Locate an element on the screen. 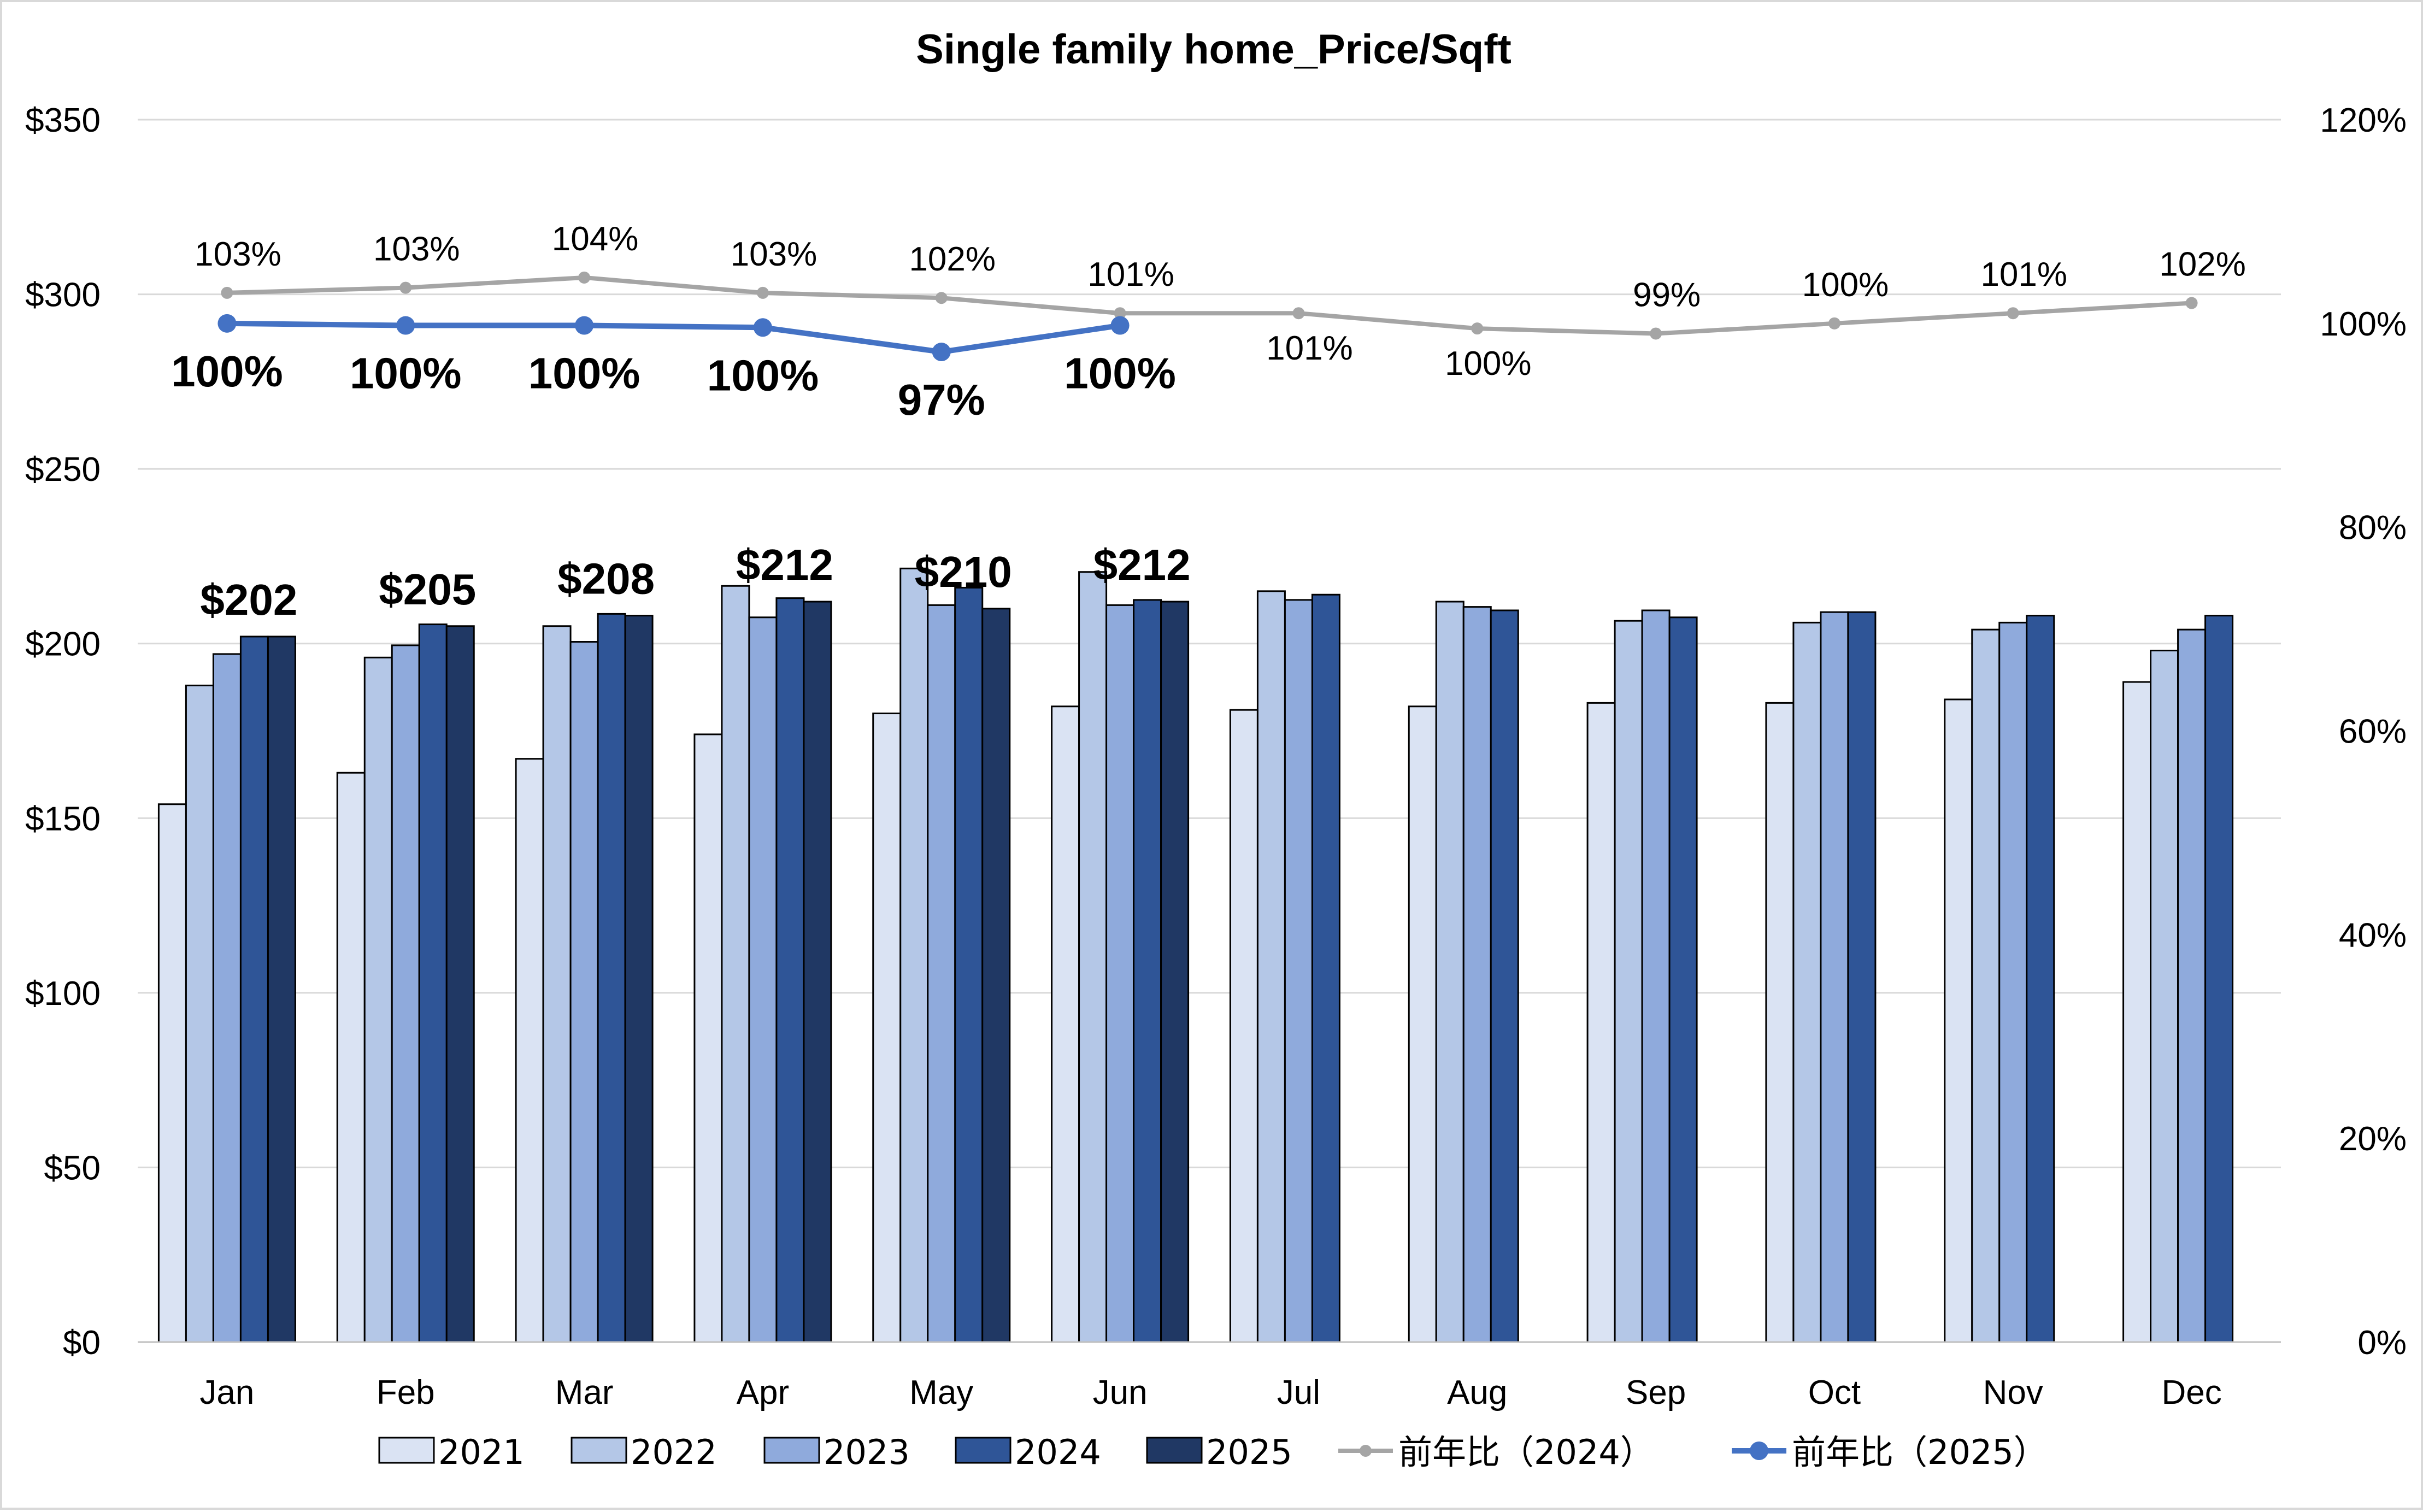  x-tick-label: Sep is located at coordinates (1656, 1392).